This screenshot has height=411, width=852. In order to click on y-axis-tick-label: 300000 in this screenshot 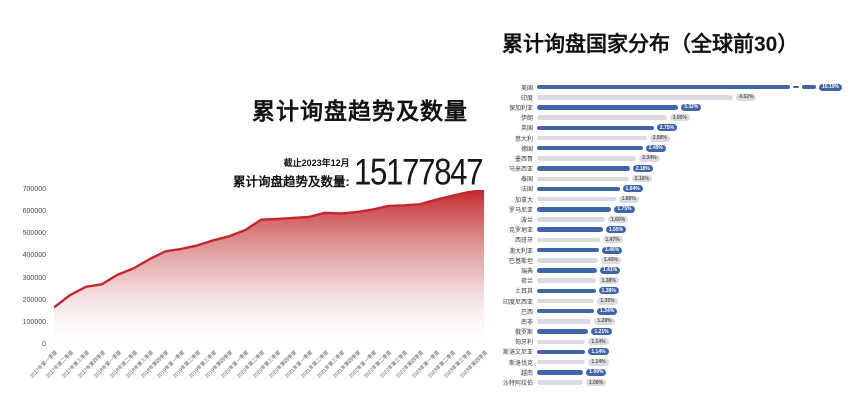, I will do `click(34, 278)`.